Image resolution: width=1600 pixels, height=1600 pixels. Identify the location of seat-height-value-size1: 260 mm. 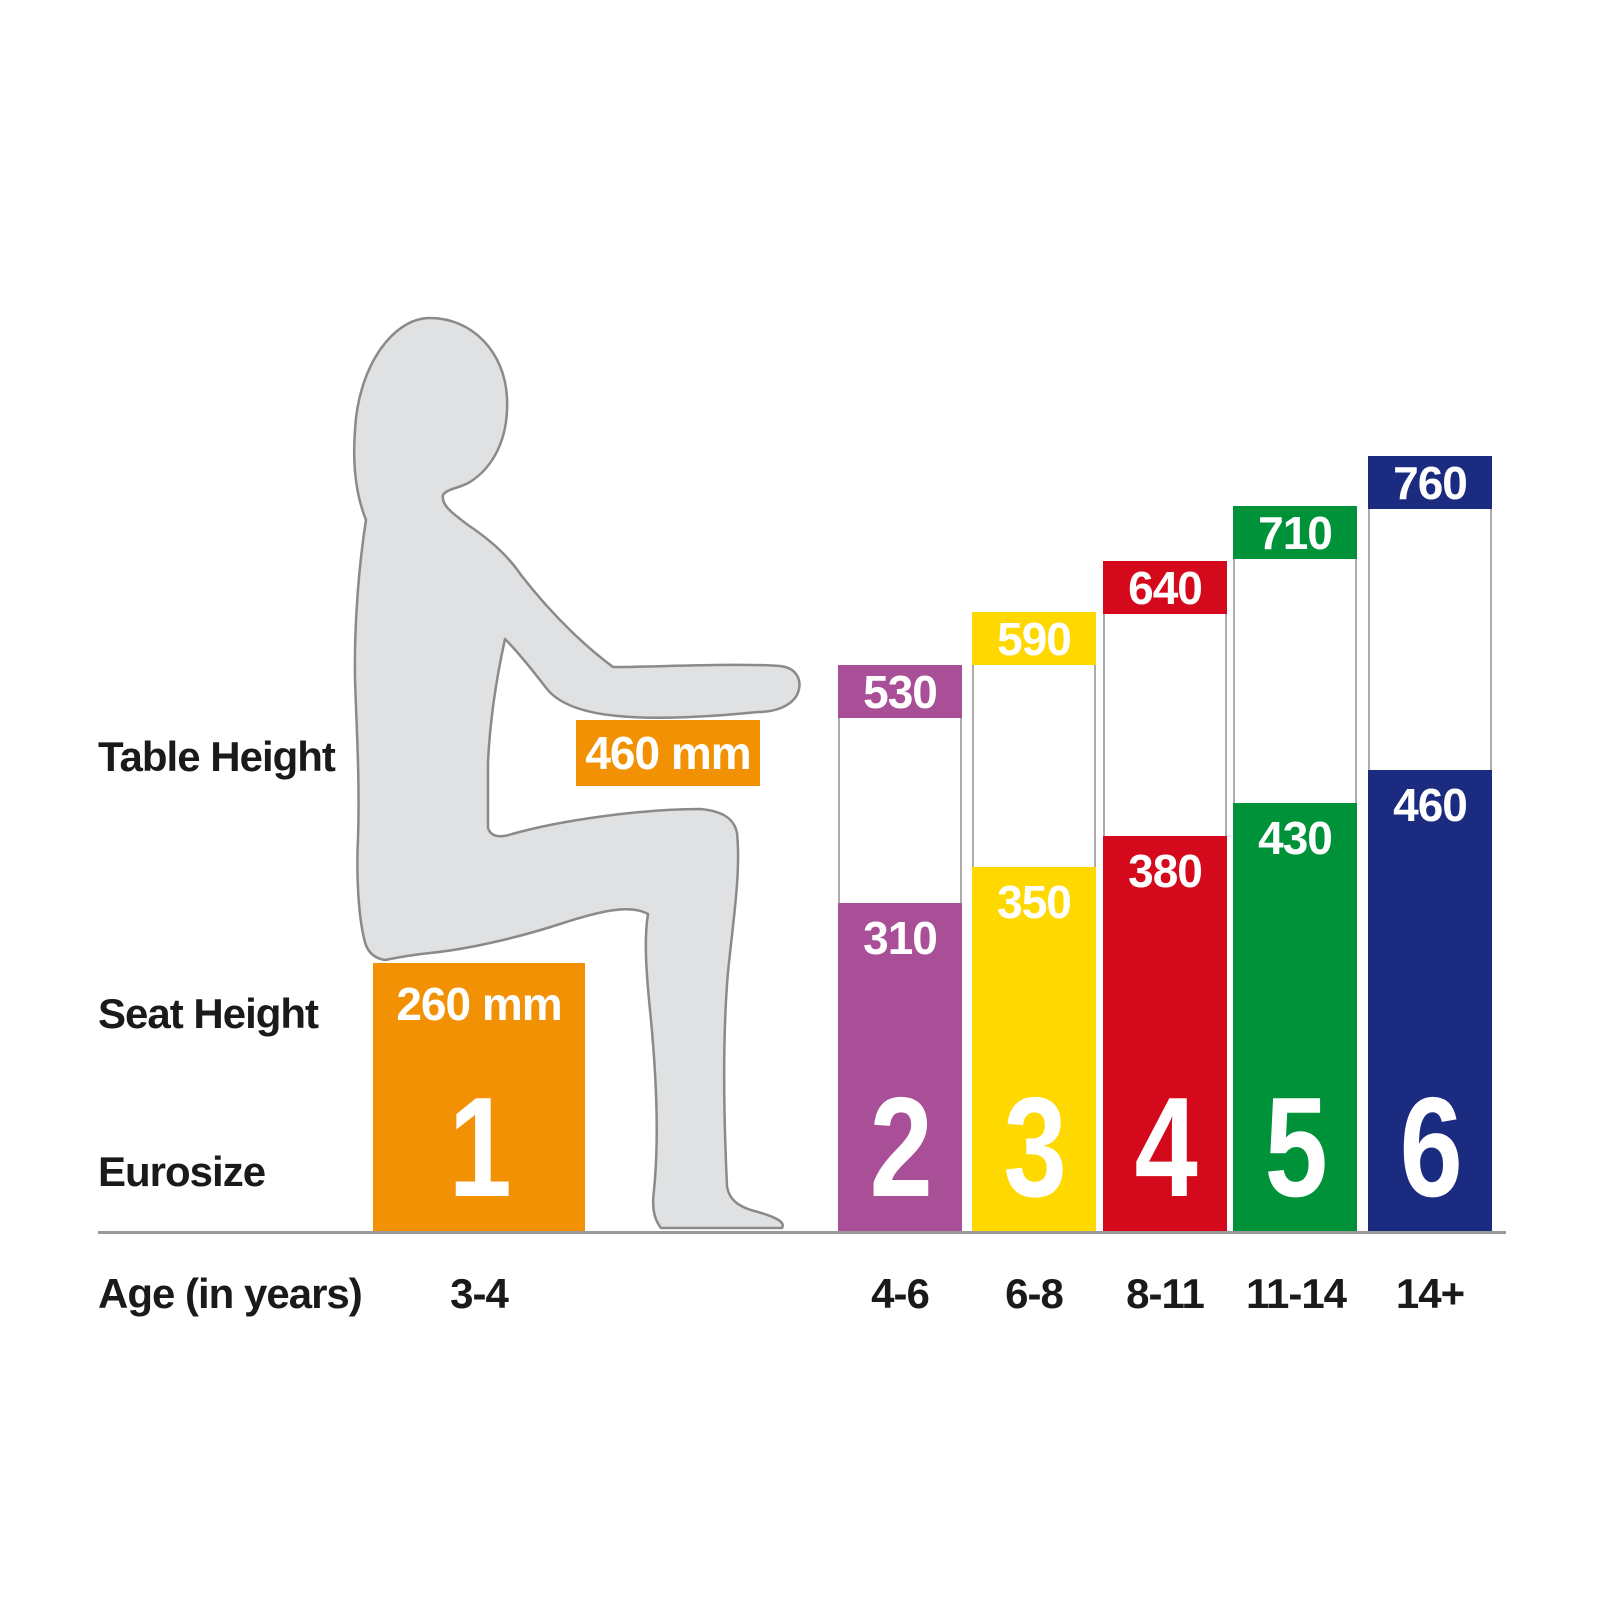
(479, 1004).